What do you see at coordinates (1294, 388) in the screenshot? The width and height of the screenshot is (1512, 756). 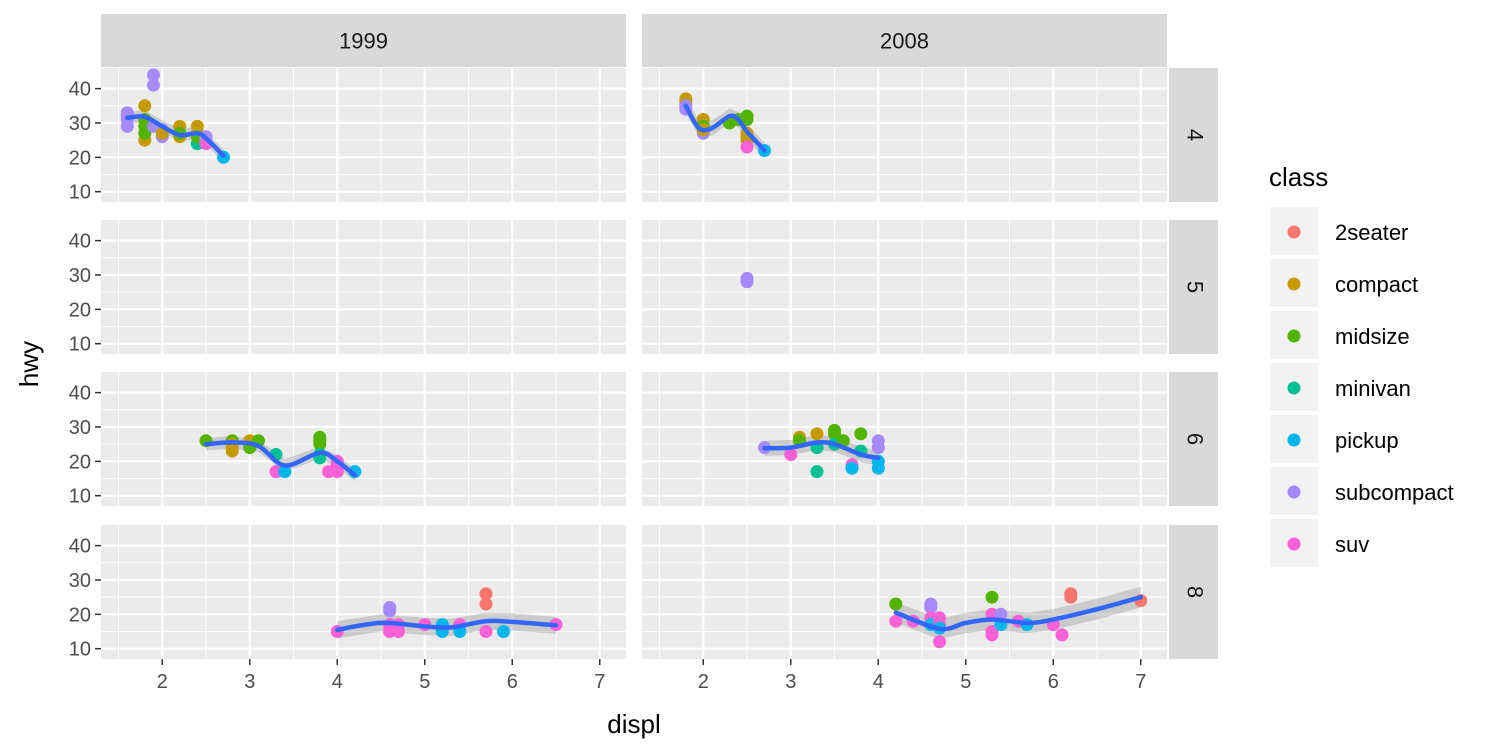 I see `legend-swatch-minivan` at bounding box center [1294, 388].